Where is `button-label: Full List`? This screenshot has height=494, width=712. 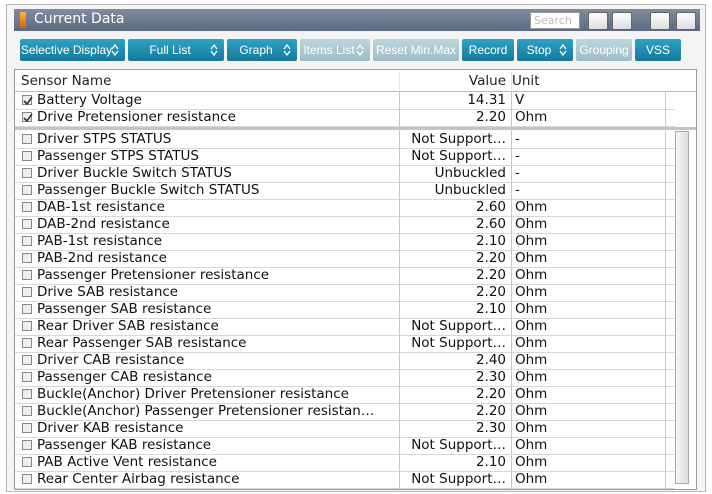
button-label: Full List is located at coordinates (170, 50).